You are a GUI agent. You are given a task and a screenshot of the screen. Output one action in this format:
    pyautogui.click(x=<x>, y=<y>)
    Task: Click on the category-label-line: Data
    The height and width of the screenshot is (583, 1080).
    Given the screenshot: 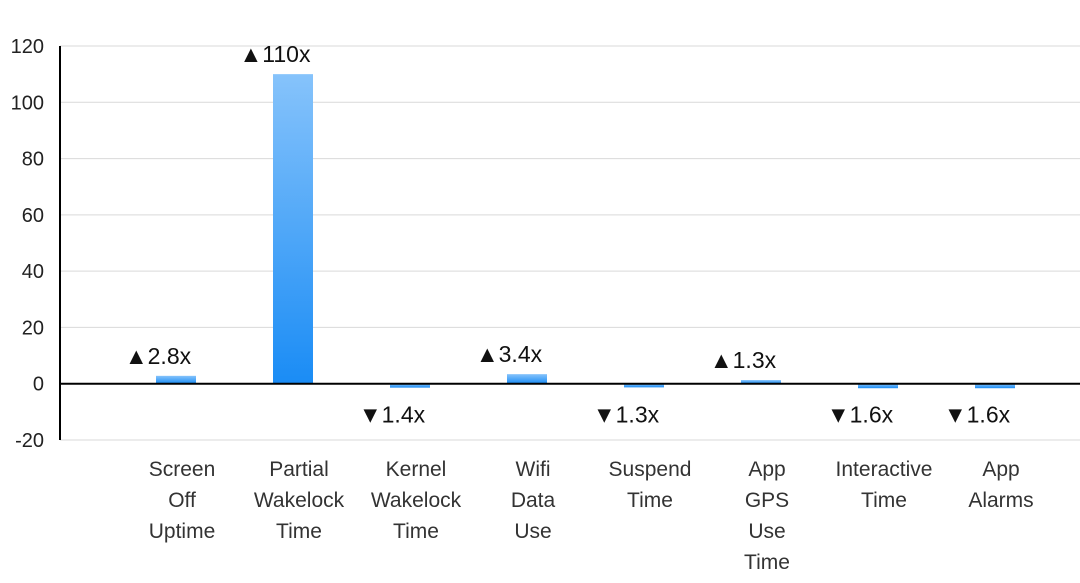 What is the action you would take?
    pyautogui.click(x=533, y=500)
    